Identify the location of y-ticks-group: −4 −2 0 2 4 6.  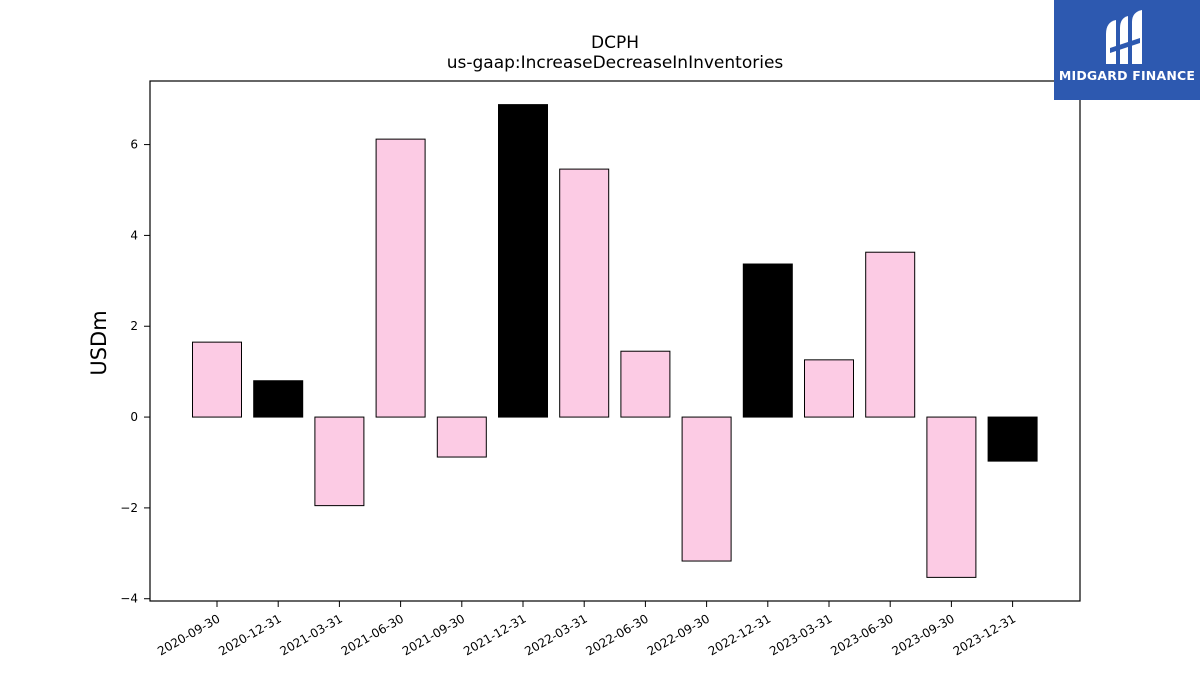
(135, 372).